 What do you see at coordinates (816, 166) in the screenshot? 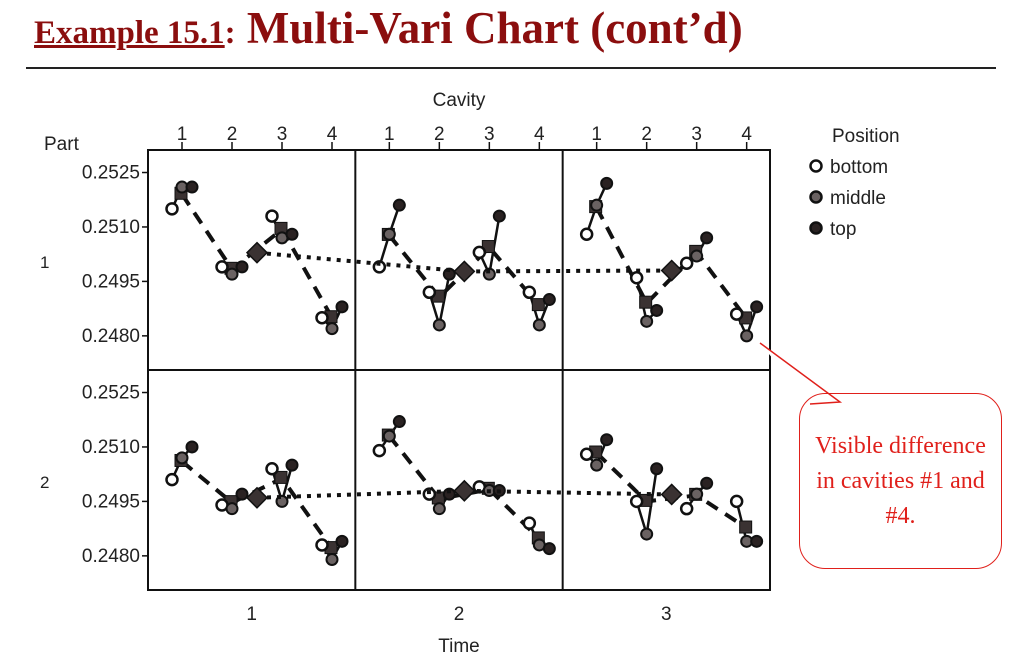
I see `legend-marker-bottom` at bounding box center [816, 166].